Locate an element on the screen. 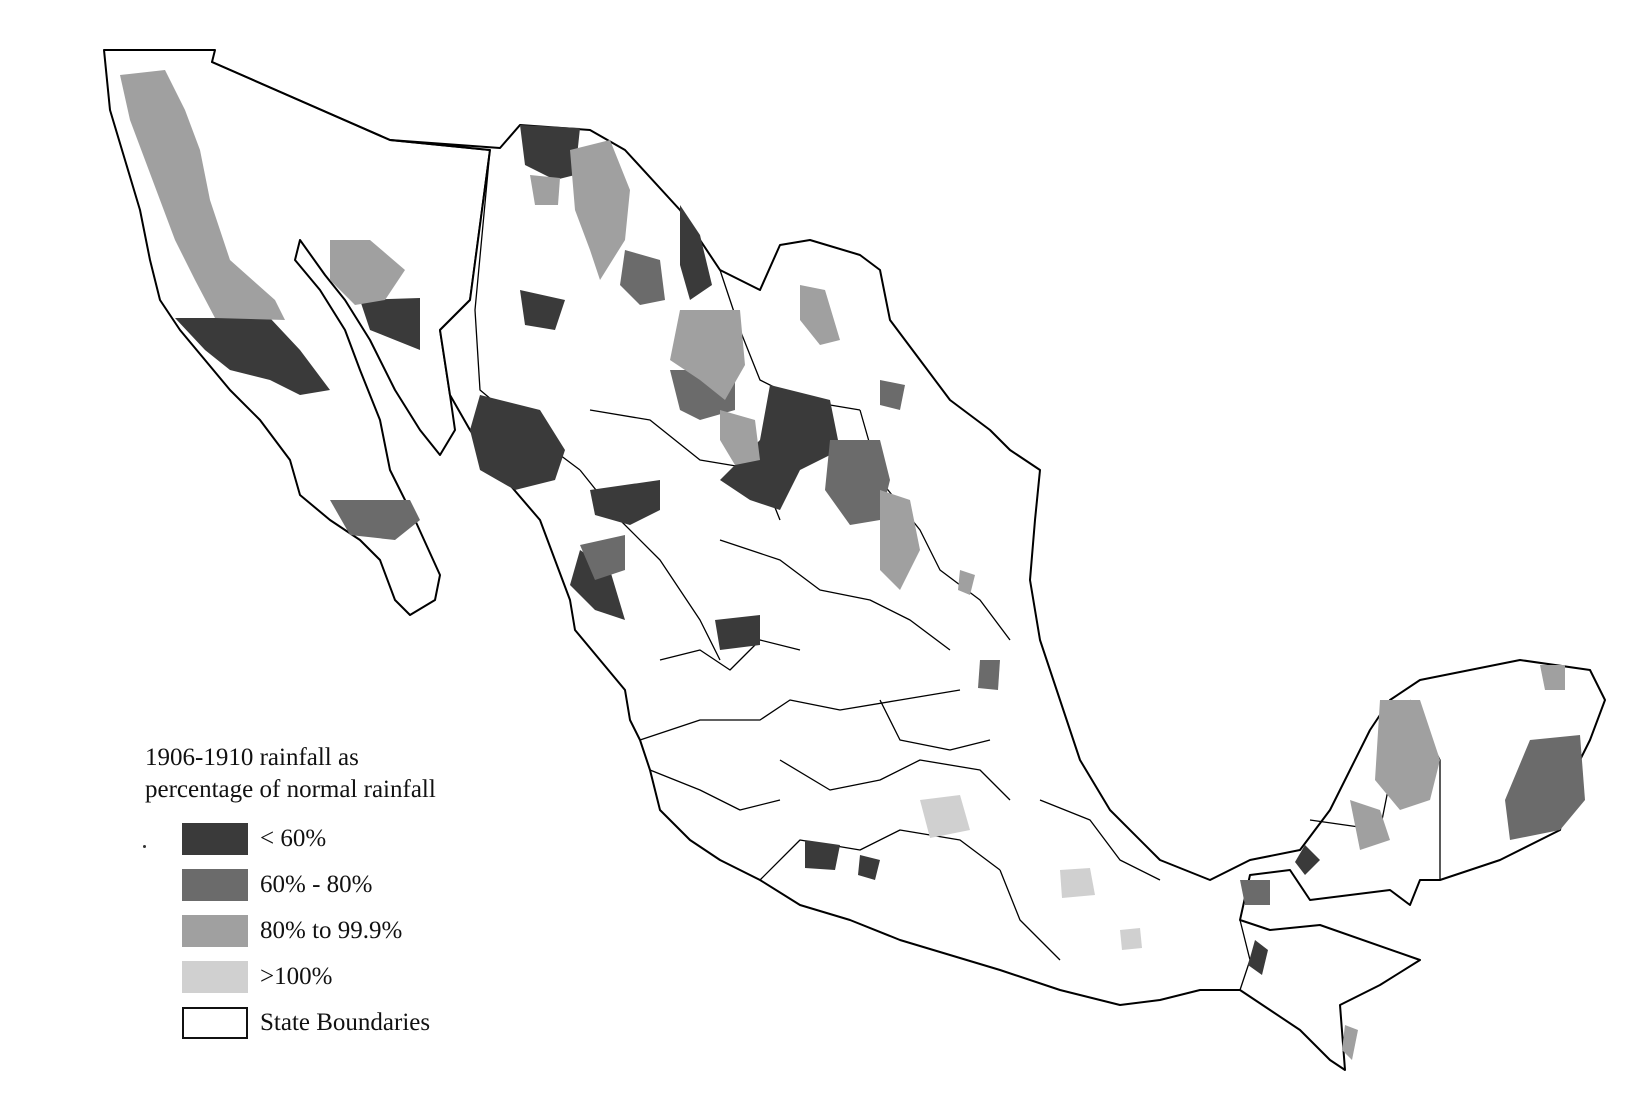 This screenshot has width=1644, height=1098. legend-title-line2: percentage of normal rainfall is located at coordinates (290, 789).